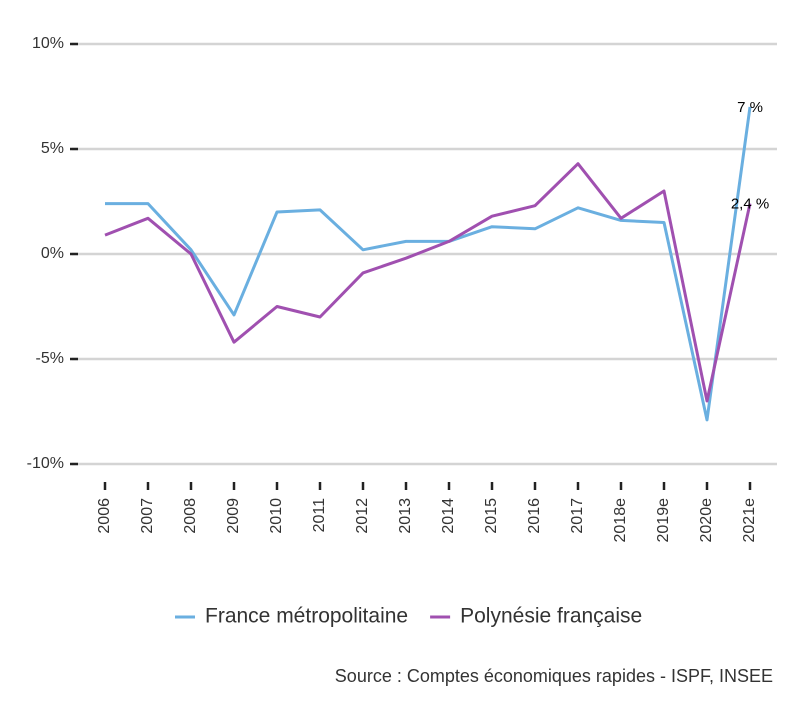 The width and height of the screenshot is (800, 711). I want to click on value-label: 2,4 %, so click(750, 204).